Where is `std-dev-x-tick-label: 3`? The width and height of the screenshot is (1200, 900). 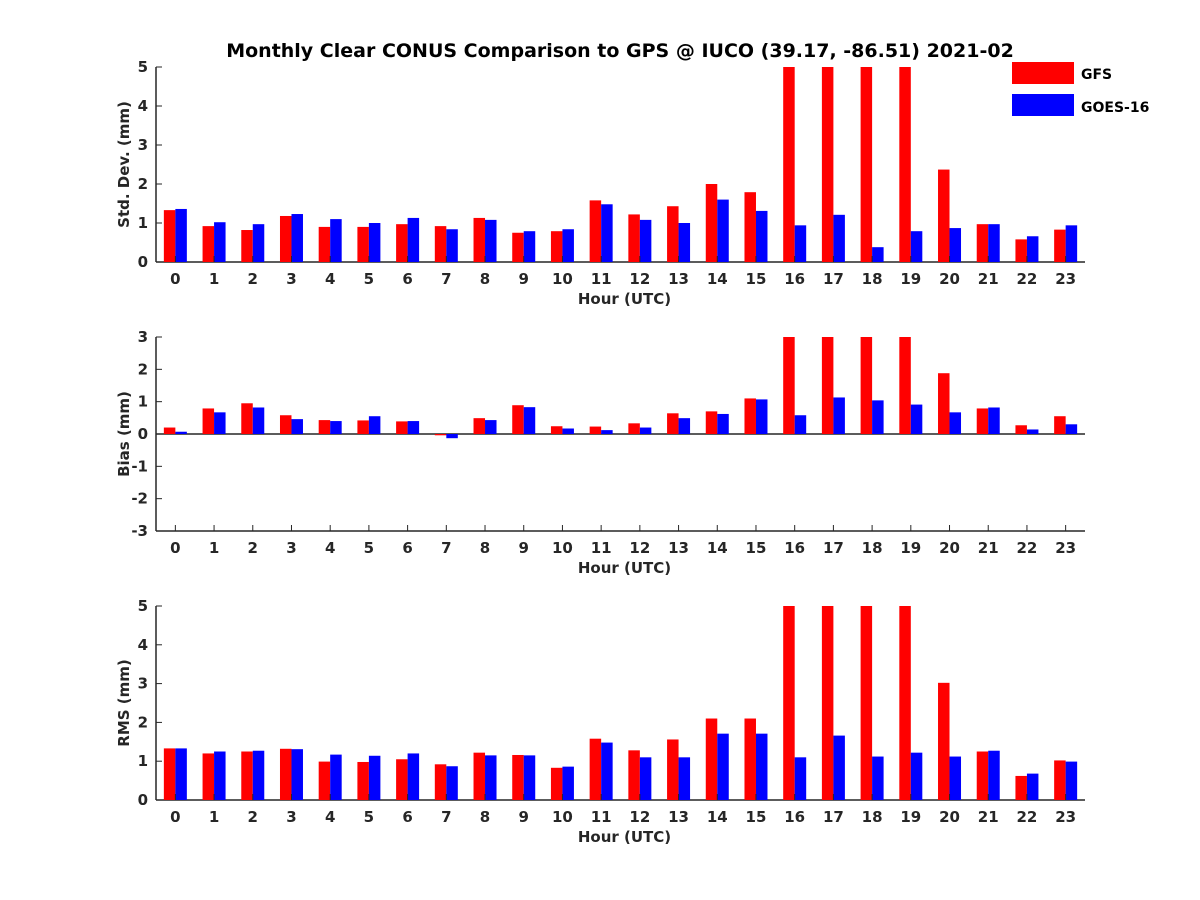
std-dev-x-tick-label: 3 is located at coordinates (291, 279).